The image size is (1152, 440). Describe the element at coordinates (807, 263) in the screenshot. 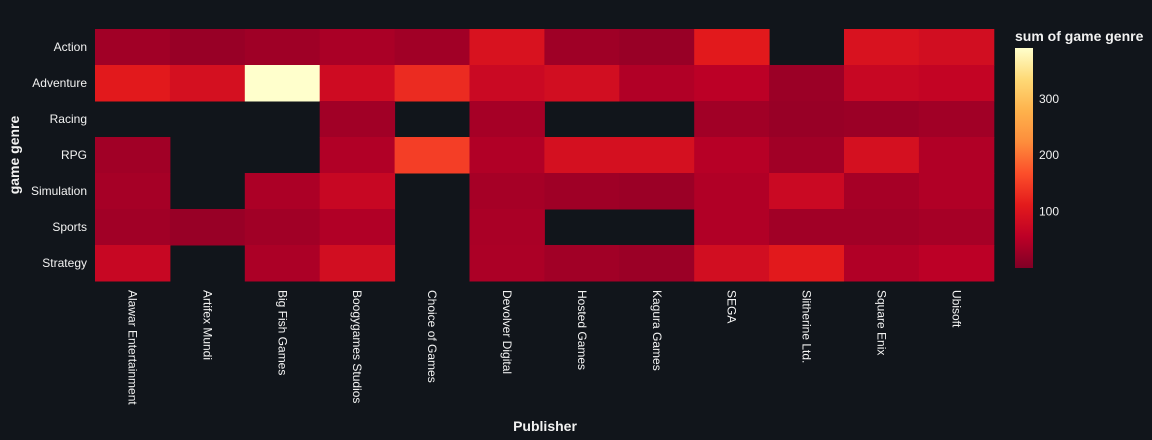

I see `heatmap-cell-strategy-slitherine-ltd` at that location.